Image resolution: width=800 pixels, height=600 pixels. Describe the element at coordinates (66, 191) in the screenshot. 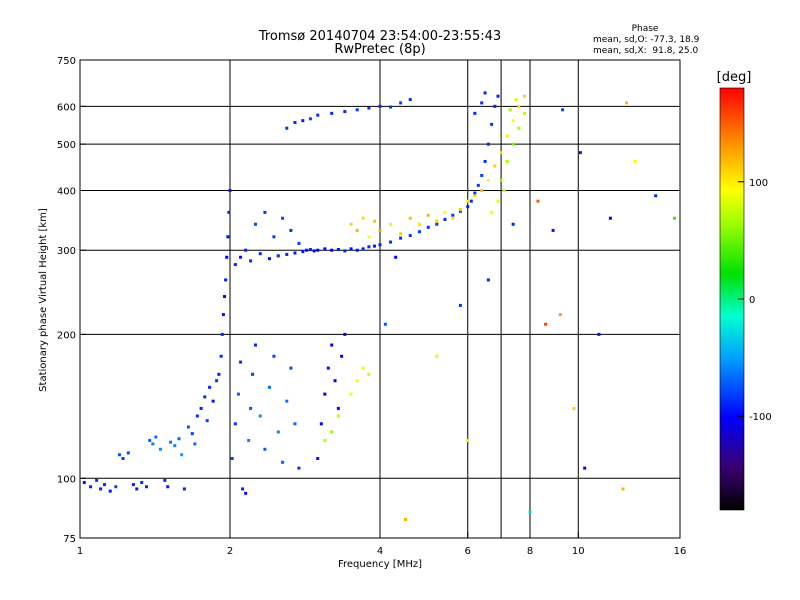

I see `y-tick-label: 400` at that location.